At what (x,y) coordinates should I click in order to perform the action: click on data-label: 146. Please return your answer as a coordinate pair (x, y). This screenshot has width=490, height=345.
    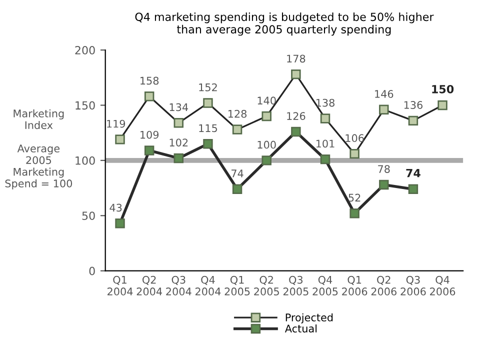
    Looking at the image, I should click on (384, 94).